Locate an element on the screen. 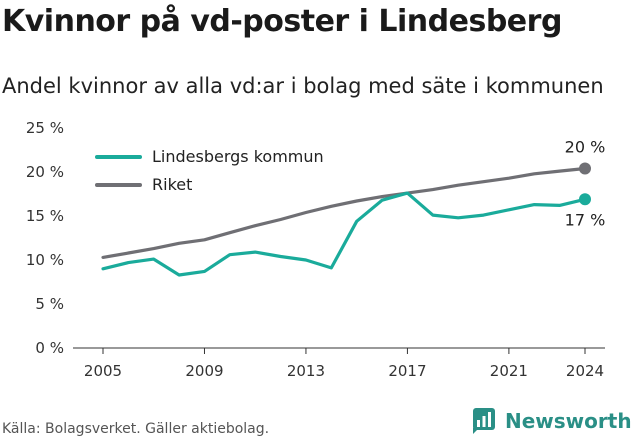  brand-name: Newsworthy is located at coordinates (568, 421).